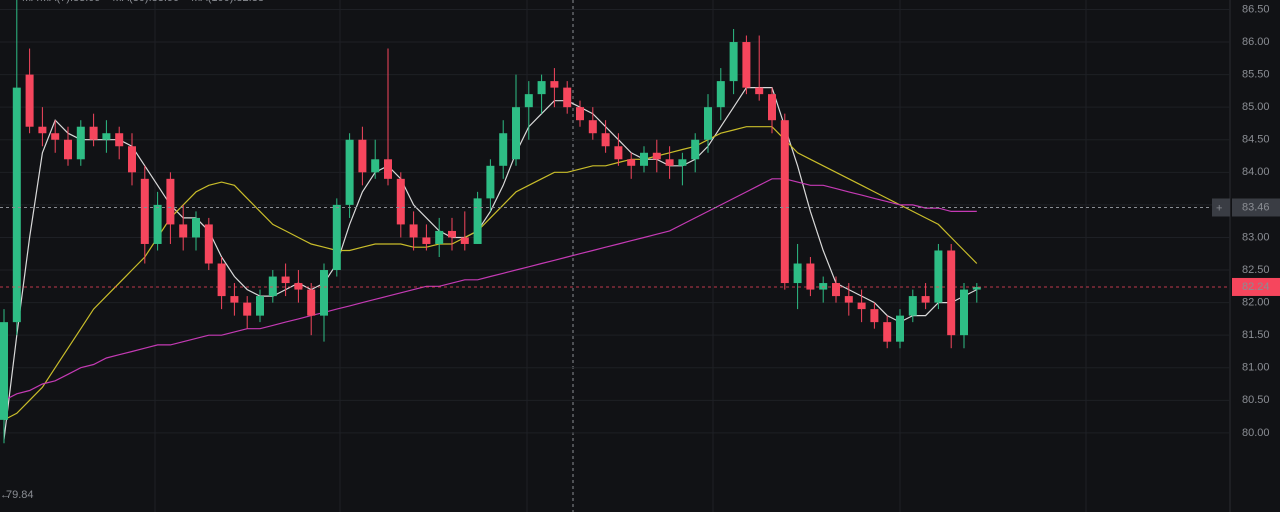 This screenshot has height=512, width=1280. I want to click on y-tick-label: 85.00, so click(1256, 107).